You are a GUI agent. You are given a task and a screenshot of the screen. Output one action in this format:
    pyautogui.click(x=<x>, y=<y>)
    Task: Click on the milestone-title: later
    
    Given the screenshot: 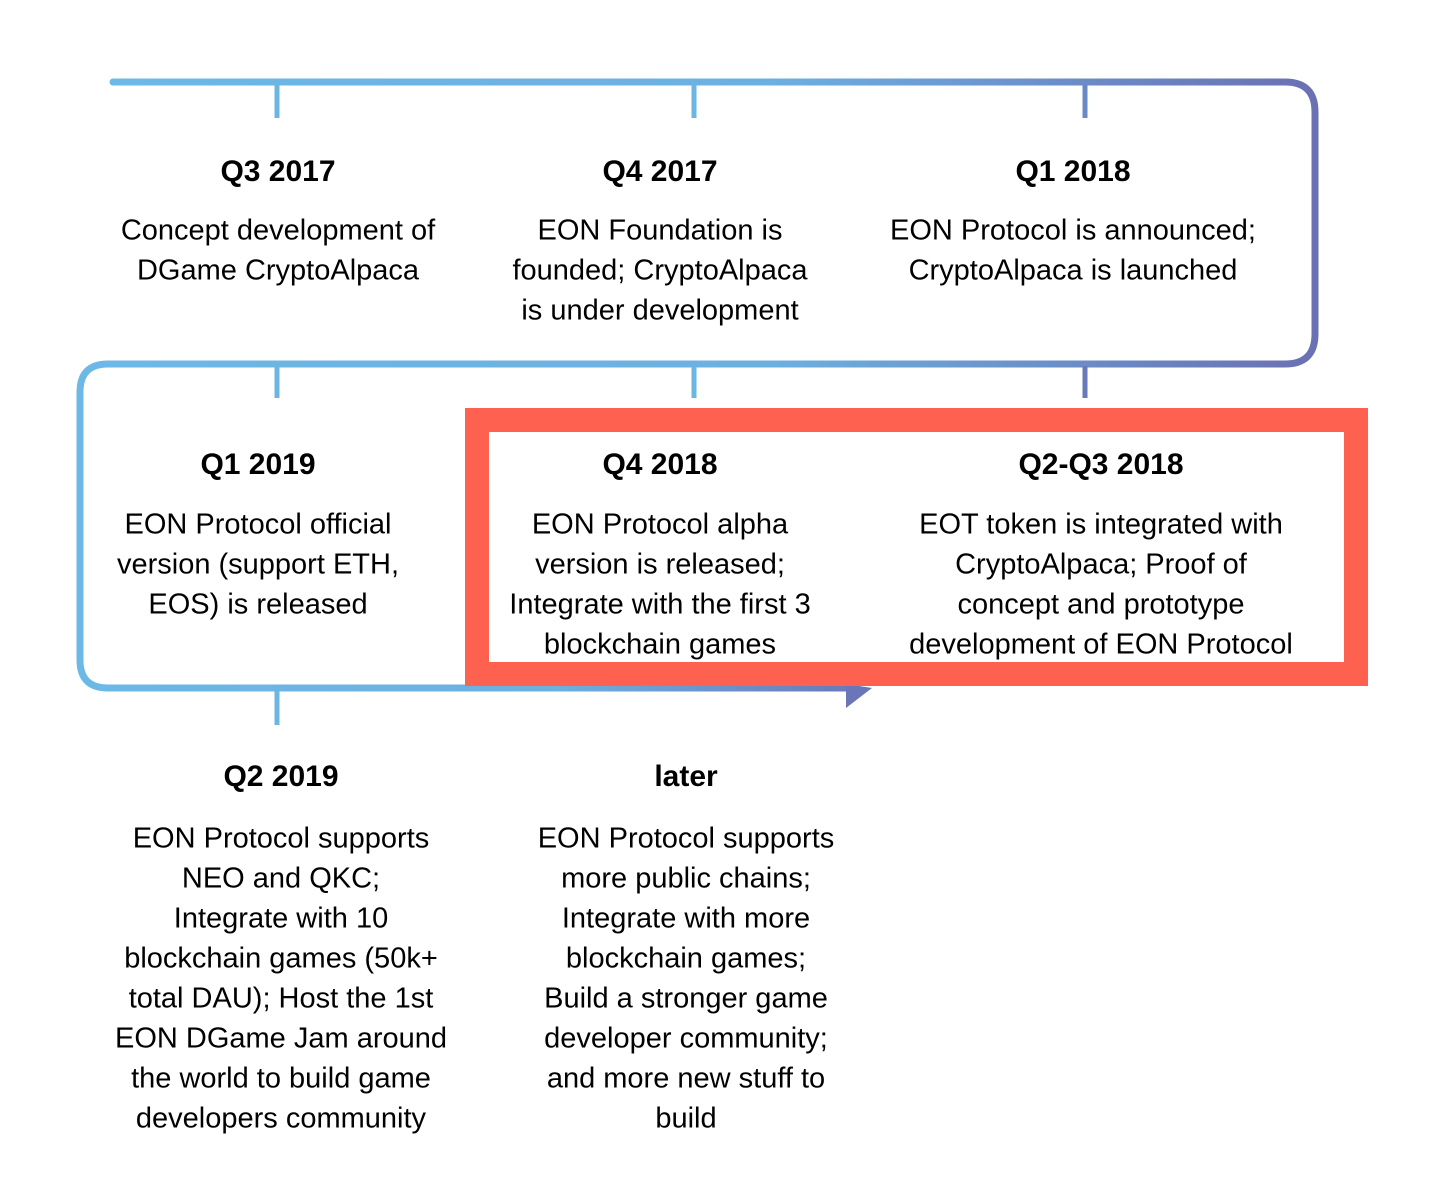 What is the action you would take?
    pyautogui.click(x=686, y=776)
    